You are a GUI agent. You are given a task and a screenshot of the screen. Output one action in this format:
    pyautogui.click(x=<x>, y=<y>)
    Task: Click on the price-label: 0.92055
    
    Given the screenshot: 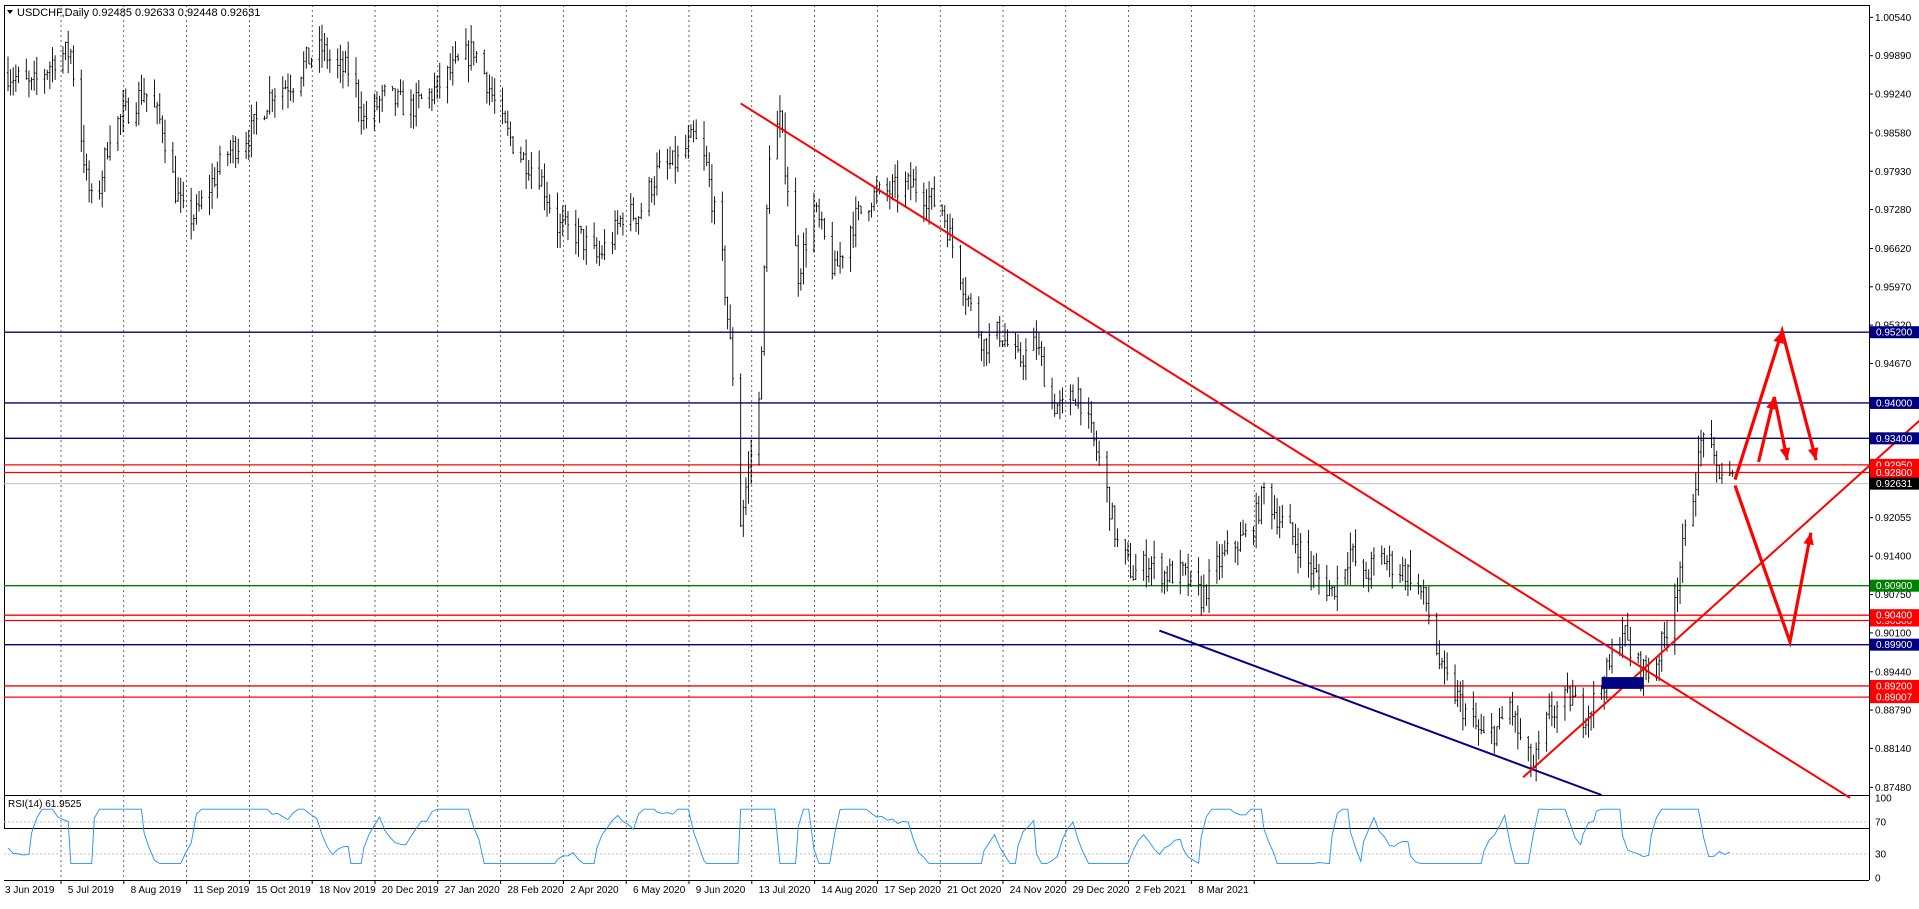 What is the action you would take?
    pyautogui.click(x=1893, y=518)
    